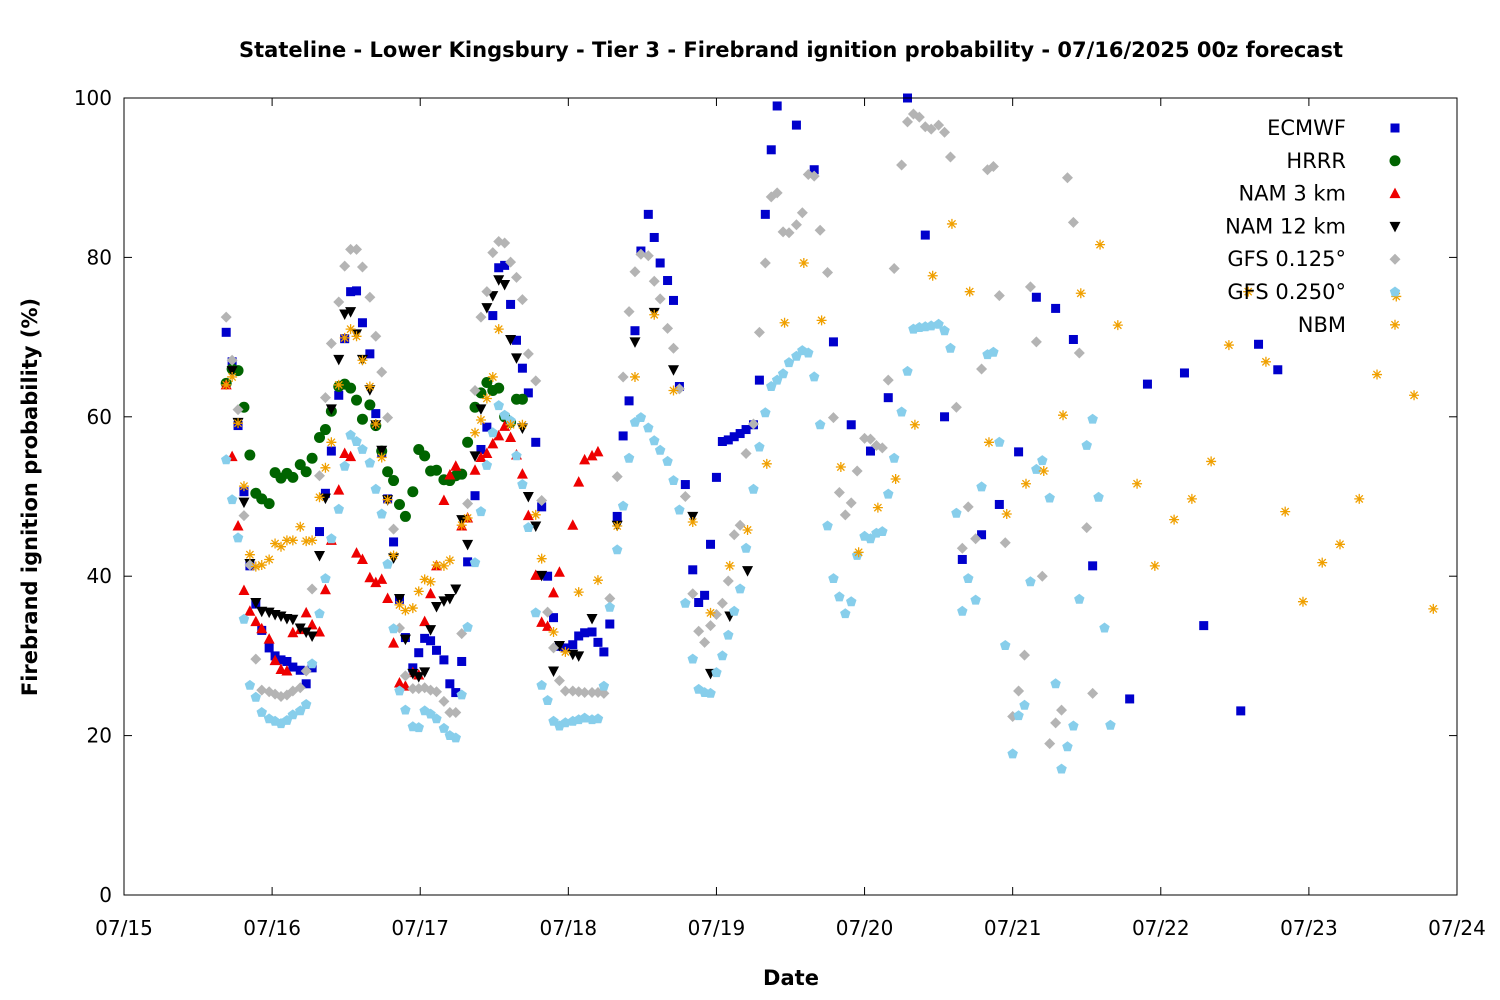 Image resolution: width=1500 pixels, height=1000 pixels. I want to click on legend-label: ECMWF, so click(1306, 128).